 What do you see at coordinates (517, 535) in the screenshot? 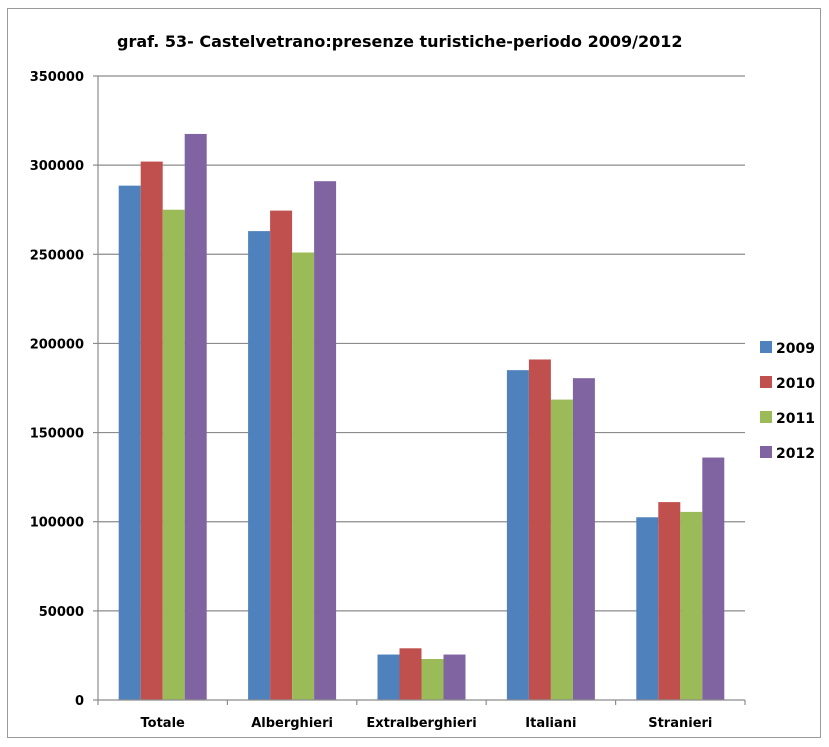
I see `bar-2009-italiani` at bounding box center [517, 535].